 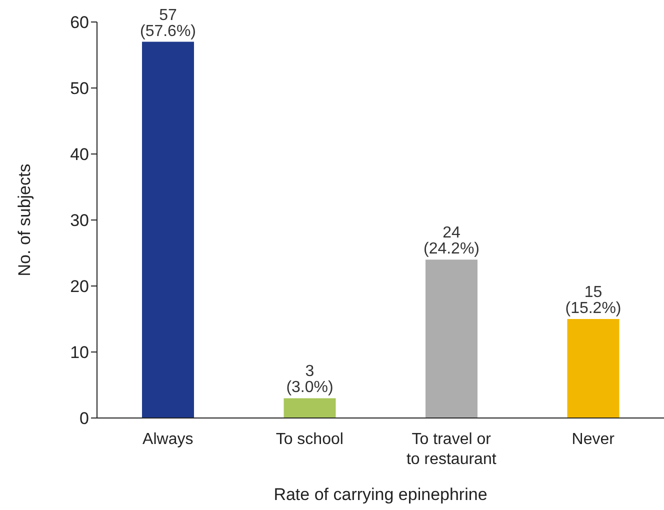 What do you see at coordinates (79, 352) in the screenshot?
I see `y-tick-label: 10` at bounding box center [79, 352].